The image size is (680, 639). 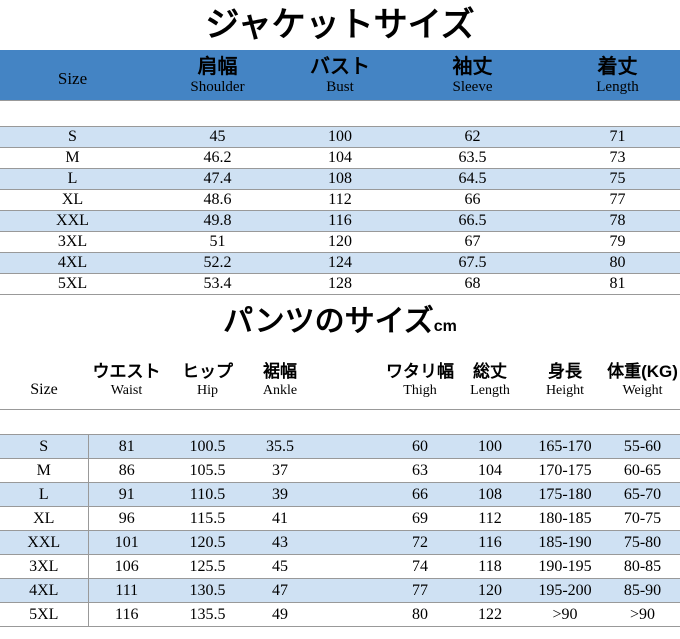 I want to click on table-cell: 81, so click(x=126, y=446).